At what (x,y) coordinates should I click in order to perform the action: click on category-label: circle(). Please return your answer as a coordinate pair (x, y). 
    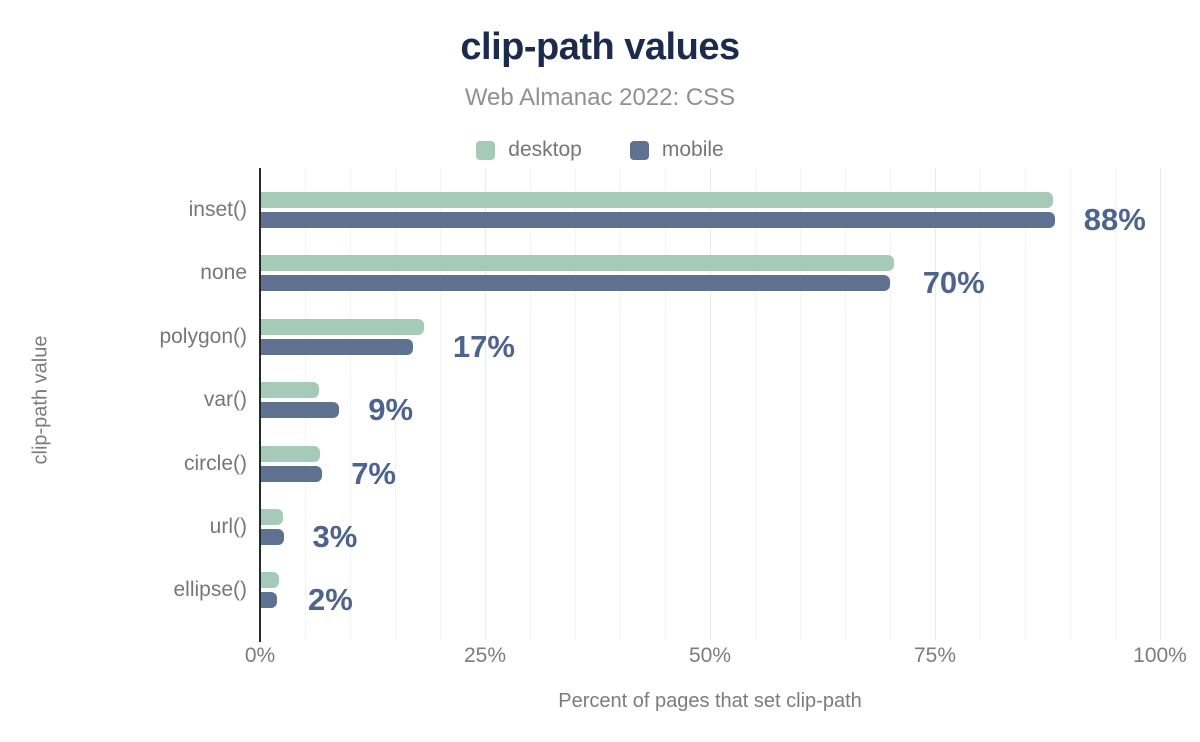
    Looking at the image, I should click on (215, 463).